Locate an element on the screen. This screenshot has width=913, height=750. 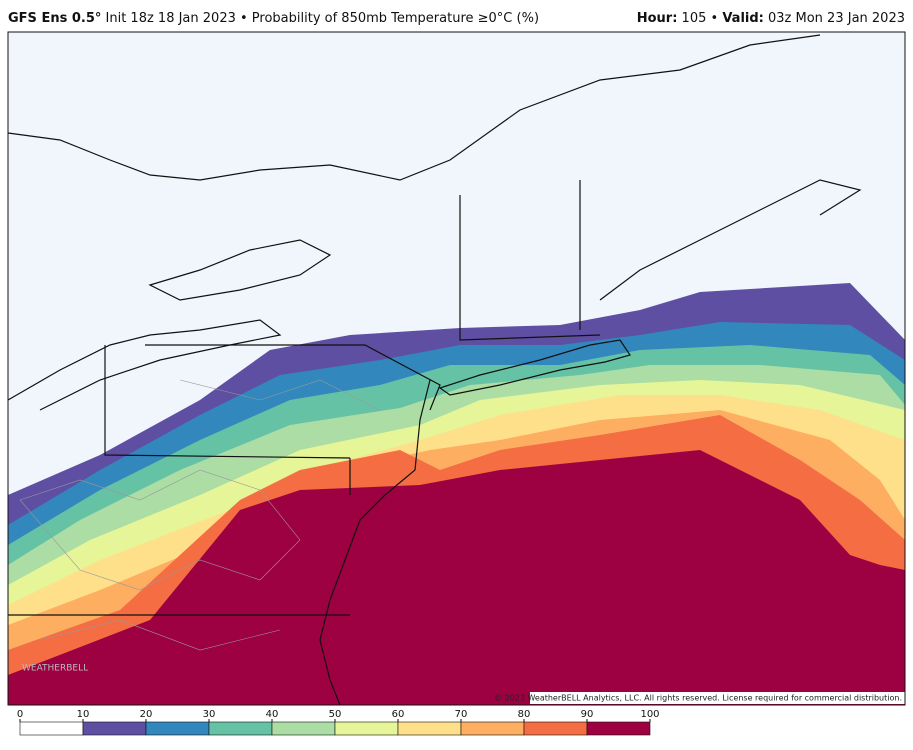
valid: 03z Mon 23 Jan 2023 is located at coordinates (836, 18).